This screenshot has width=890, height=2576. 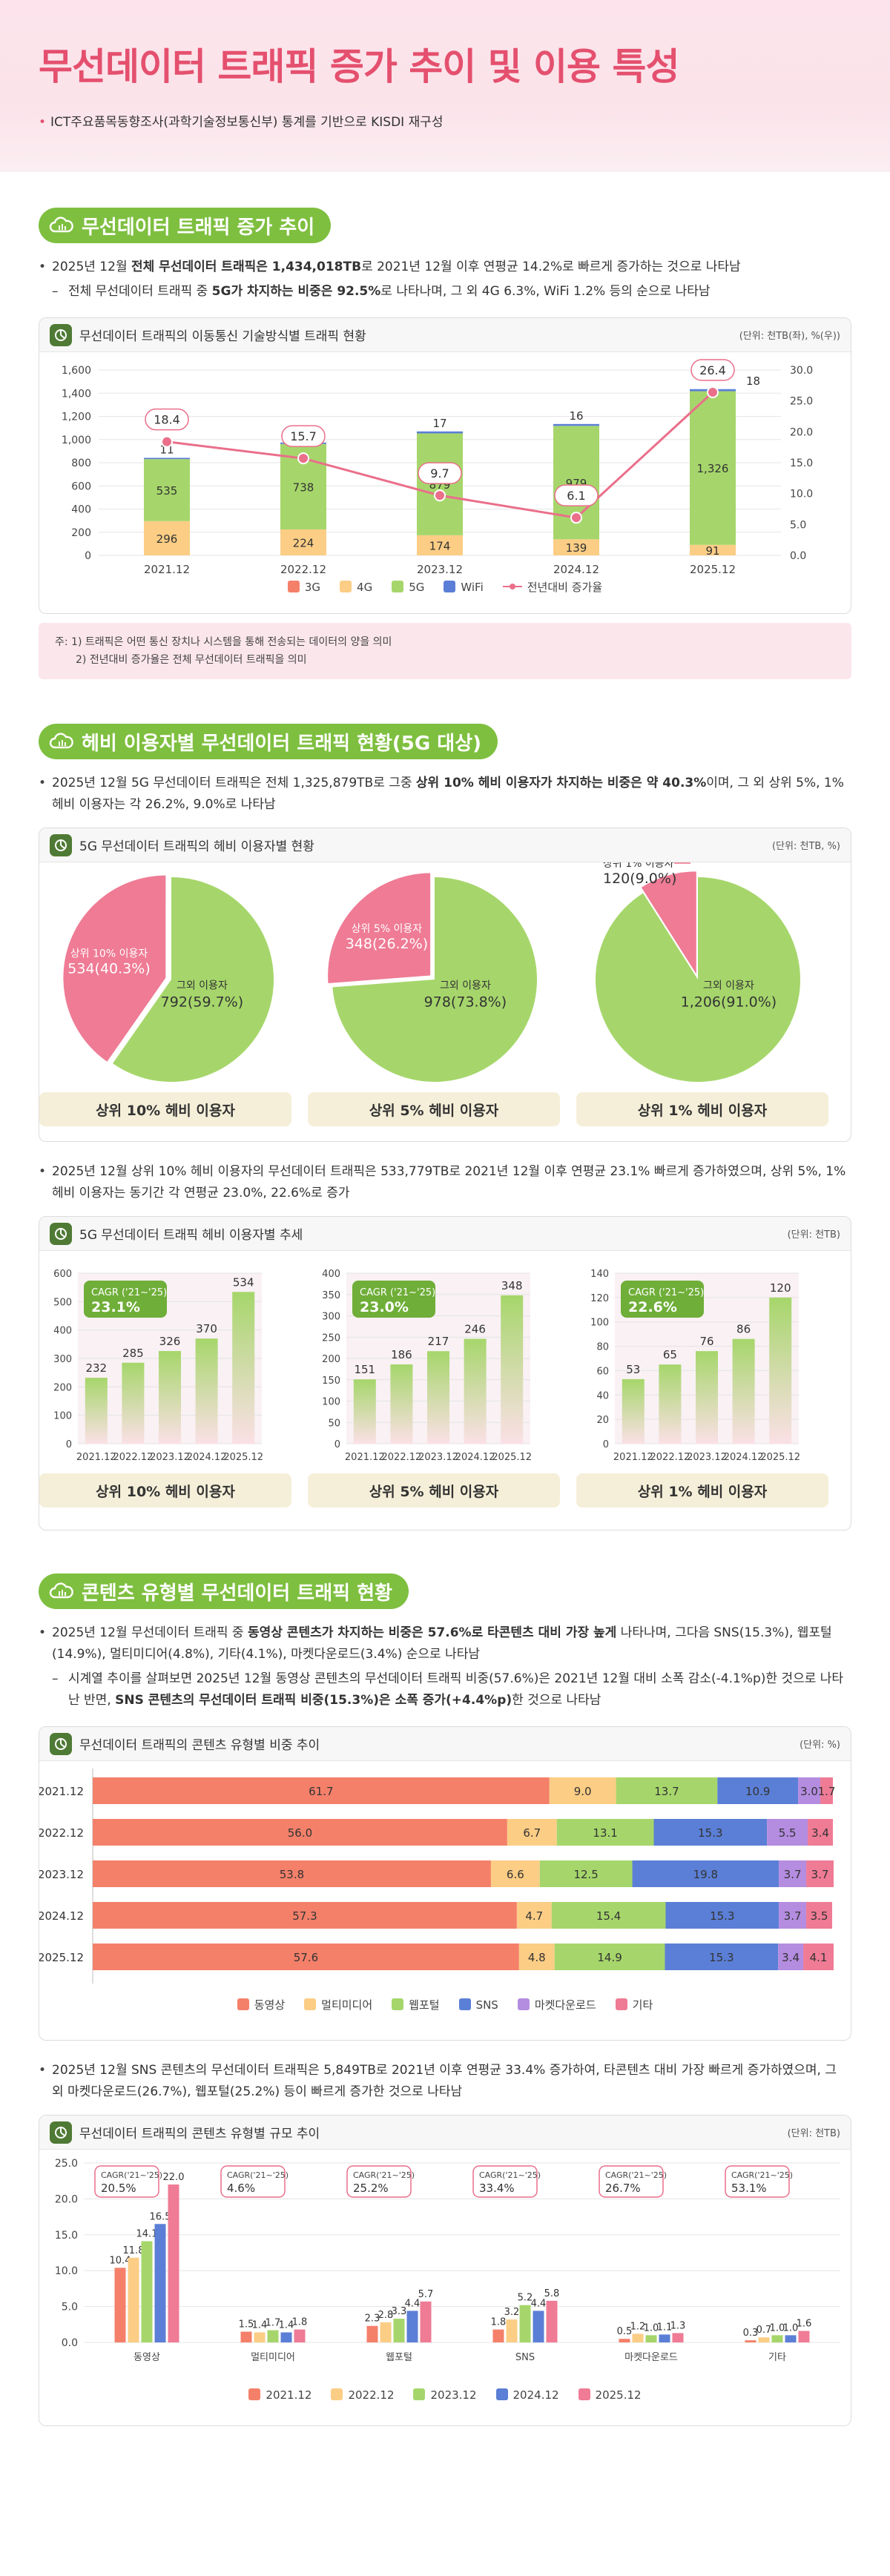 What do you see at coordinates (62, 1833) in the screenshot?
I see `y-tick-label: 2022.12` at bounding box center [62, 1833].